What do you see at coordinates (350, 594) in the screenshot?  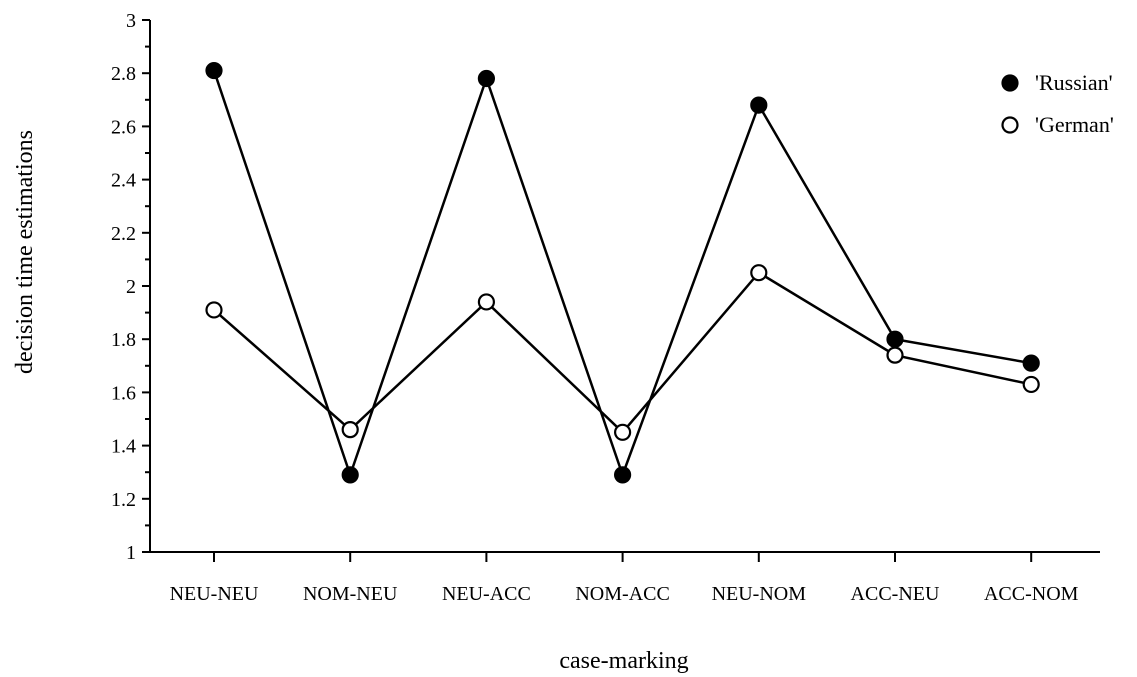 I see `x-tick-label: NOM-NEU` at bounding box center [350, 594].